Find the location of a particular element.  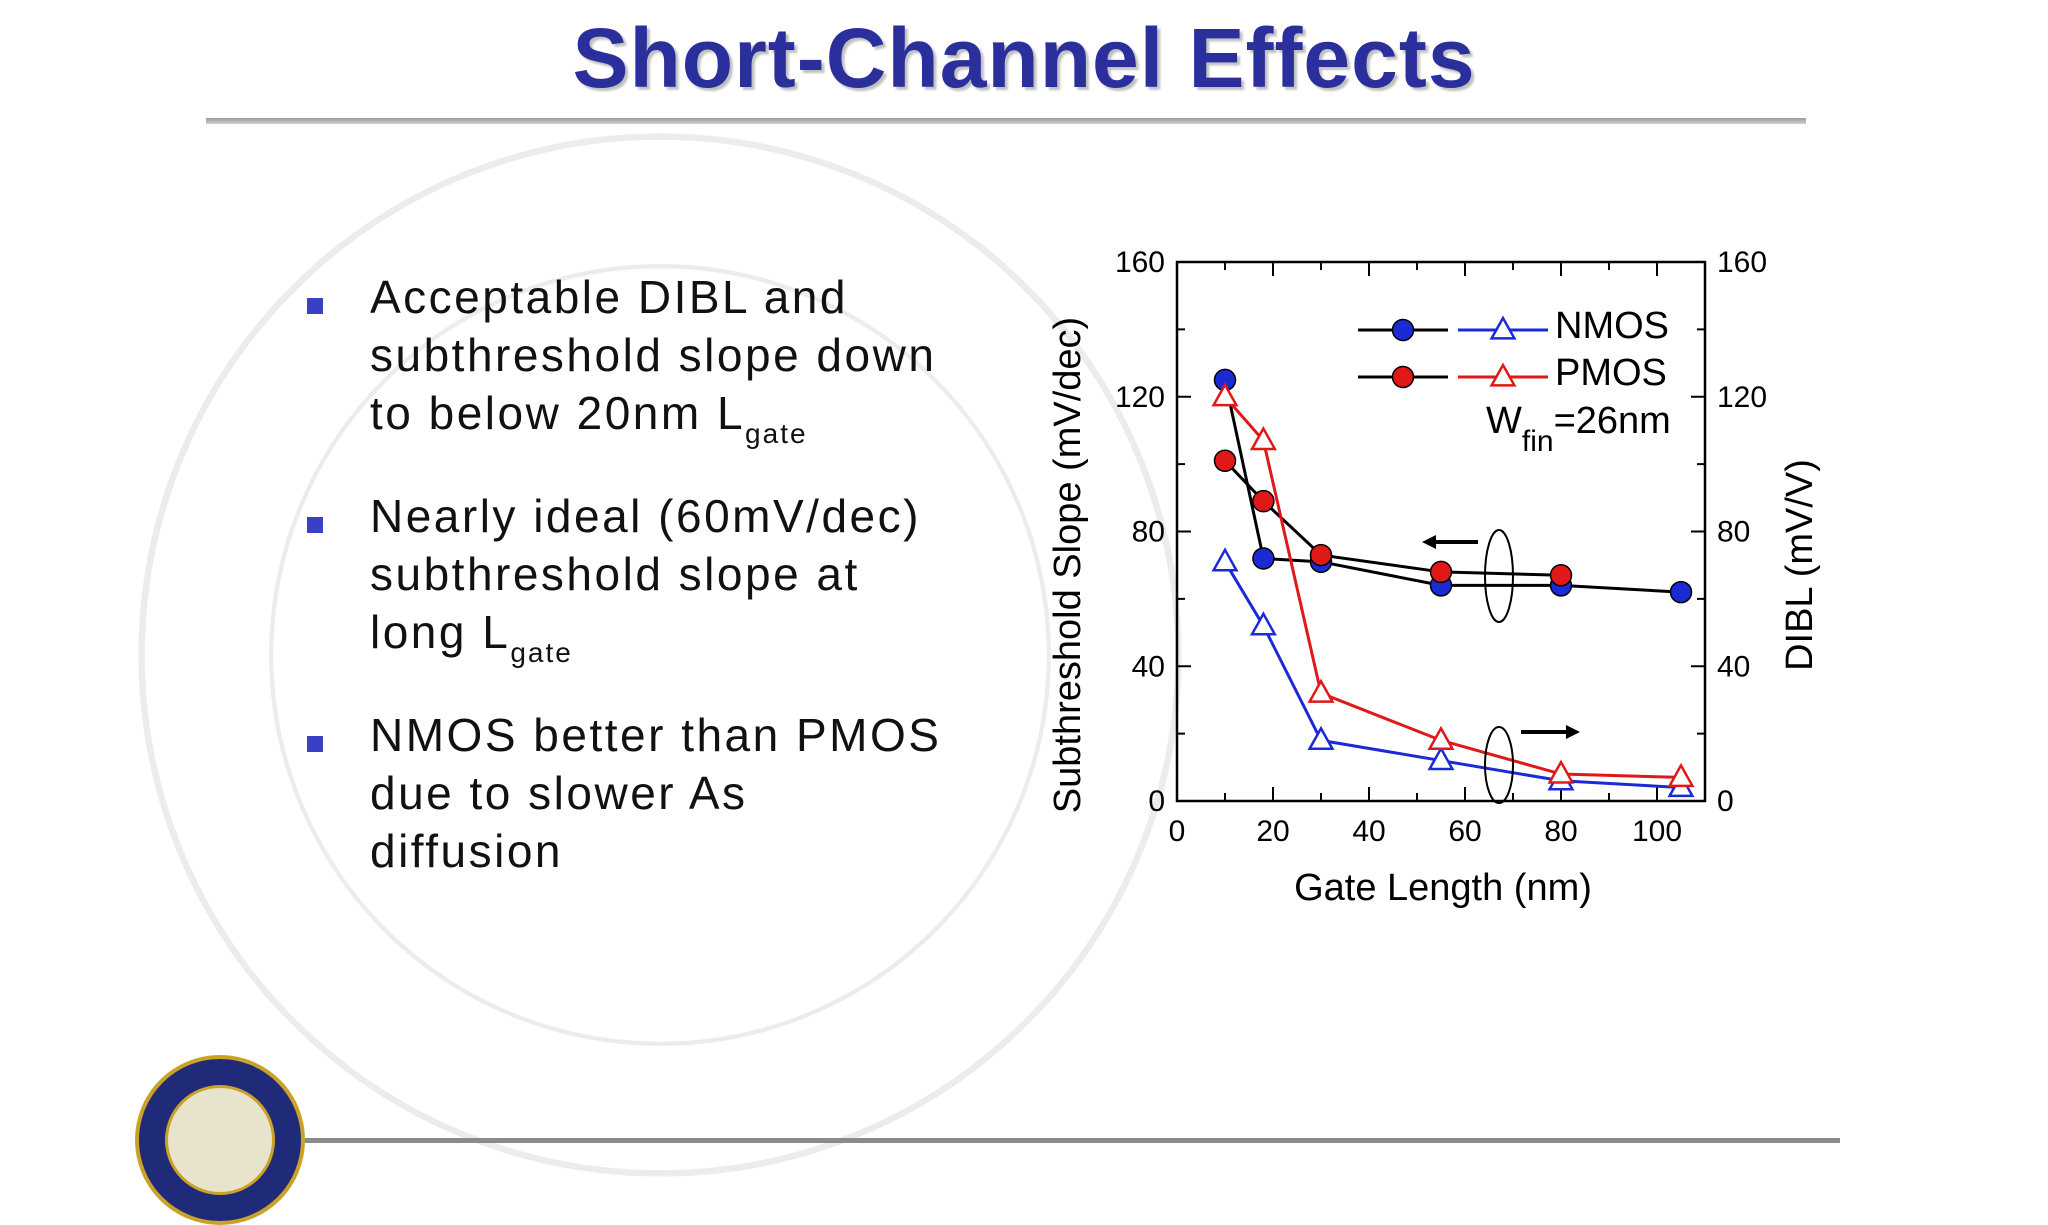

bullet-text: to below 20nm Lgate is located at coordinates (715, 423).